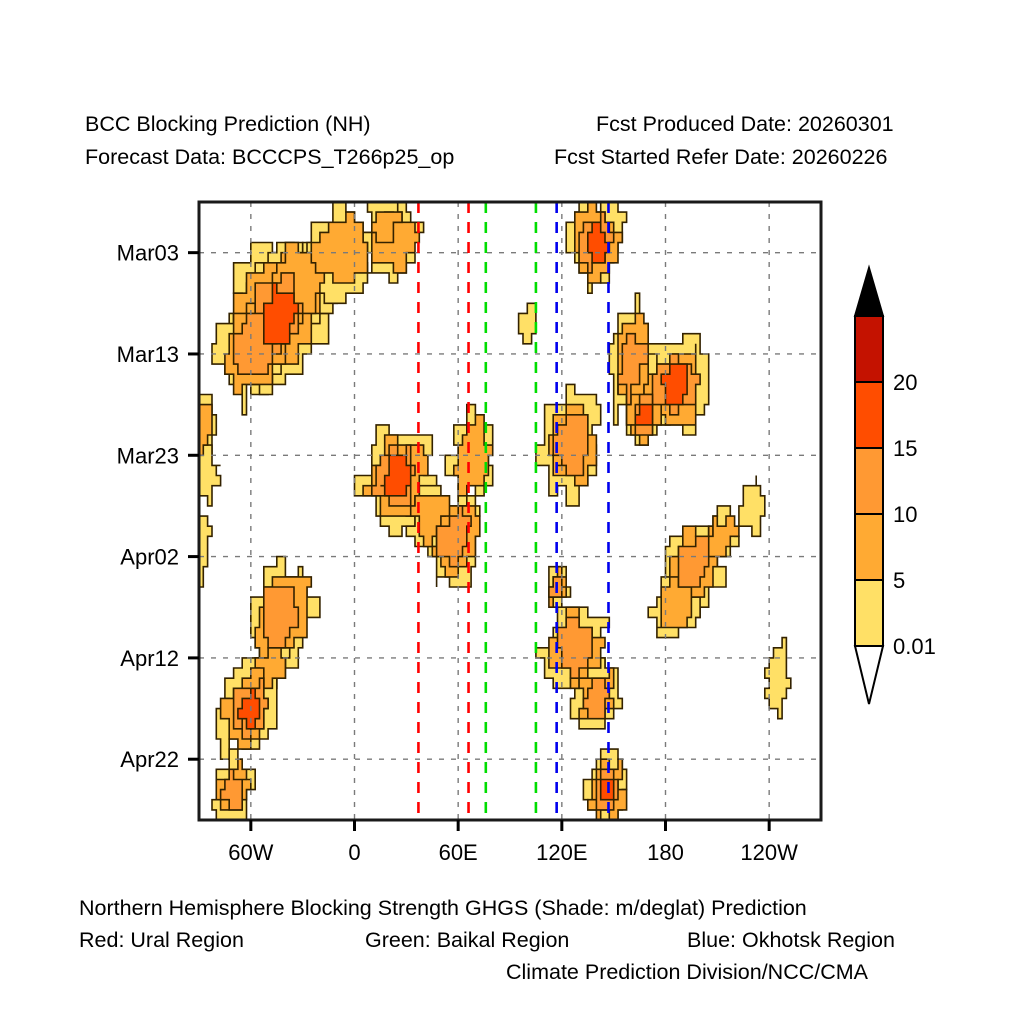 The height and width of the screenshot is (1024, 1024). Describe the element at coordinates (665, 852) in the screenshot. I see `x-tick-label: 180` at that location.